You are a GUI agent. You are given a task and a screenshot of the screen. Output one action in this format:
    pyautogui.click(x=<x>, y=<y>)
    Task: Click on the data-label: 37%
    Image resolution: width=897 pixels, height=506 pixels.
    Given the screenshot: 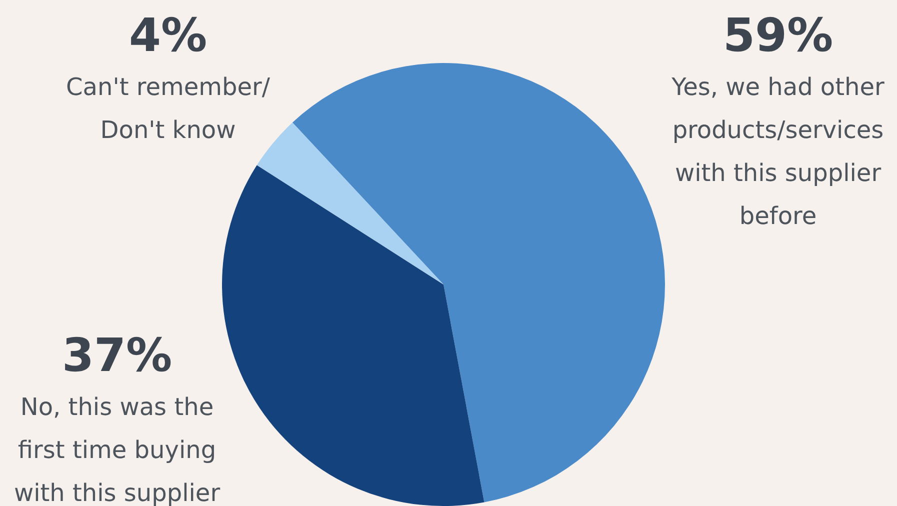 What is the action you would take?
    pyautogui.click(x=117, y=355)
    